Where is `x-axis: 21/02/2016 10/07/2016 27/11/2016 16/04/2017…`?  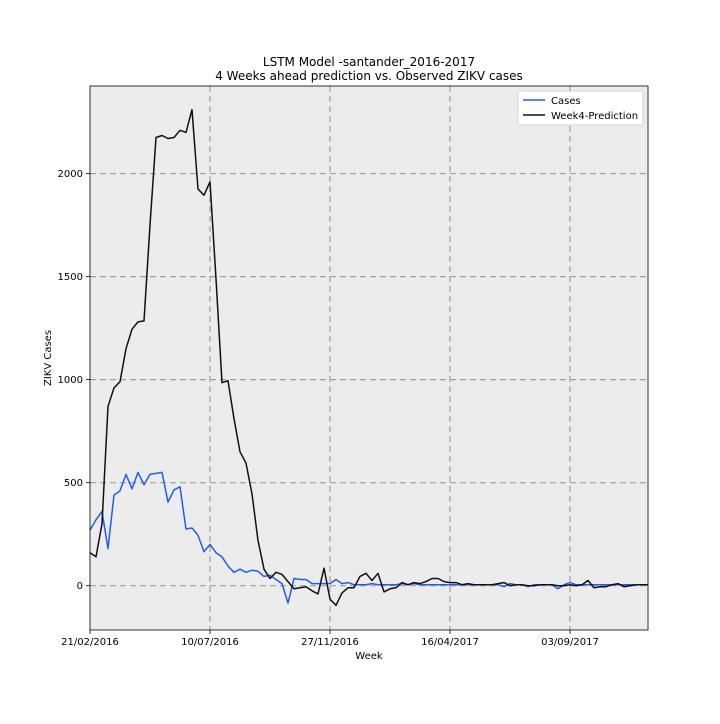
x-axis: 21/02/2016 10/07/2016 27/11/2016 16/04/2017… is located at coordinates (330, 639).